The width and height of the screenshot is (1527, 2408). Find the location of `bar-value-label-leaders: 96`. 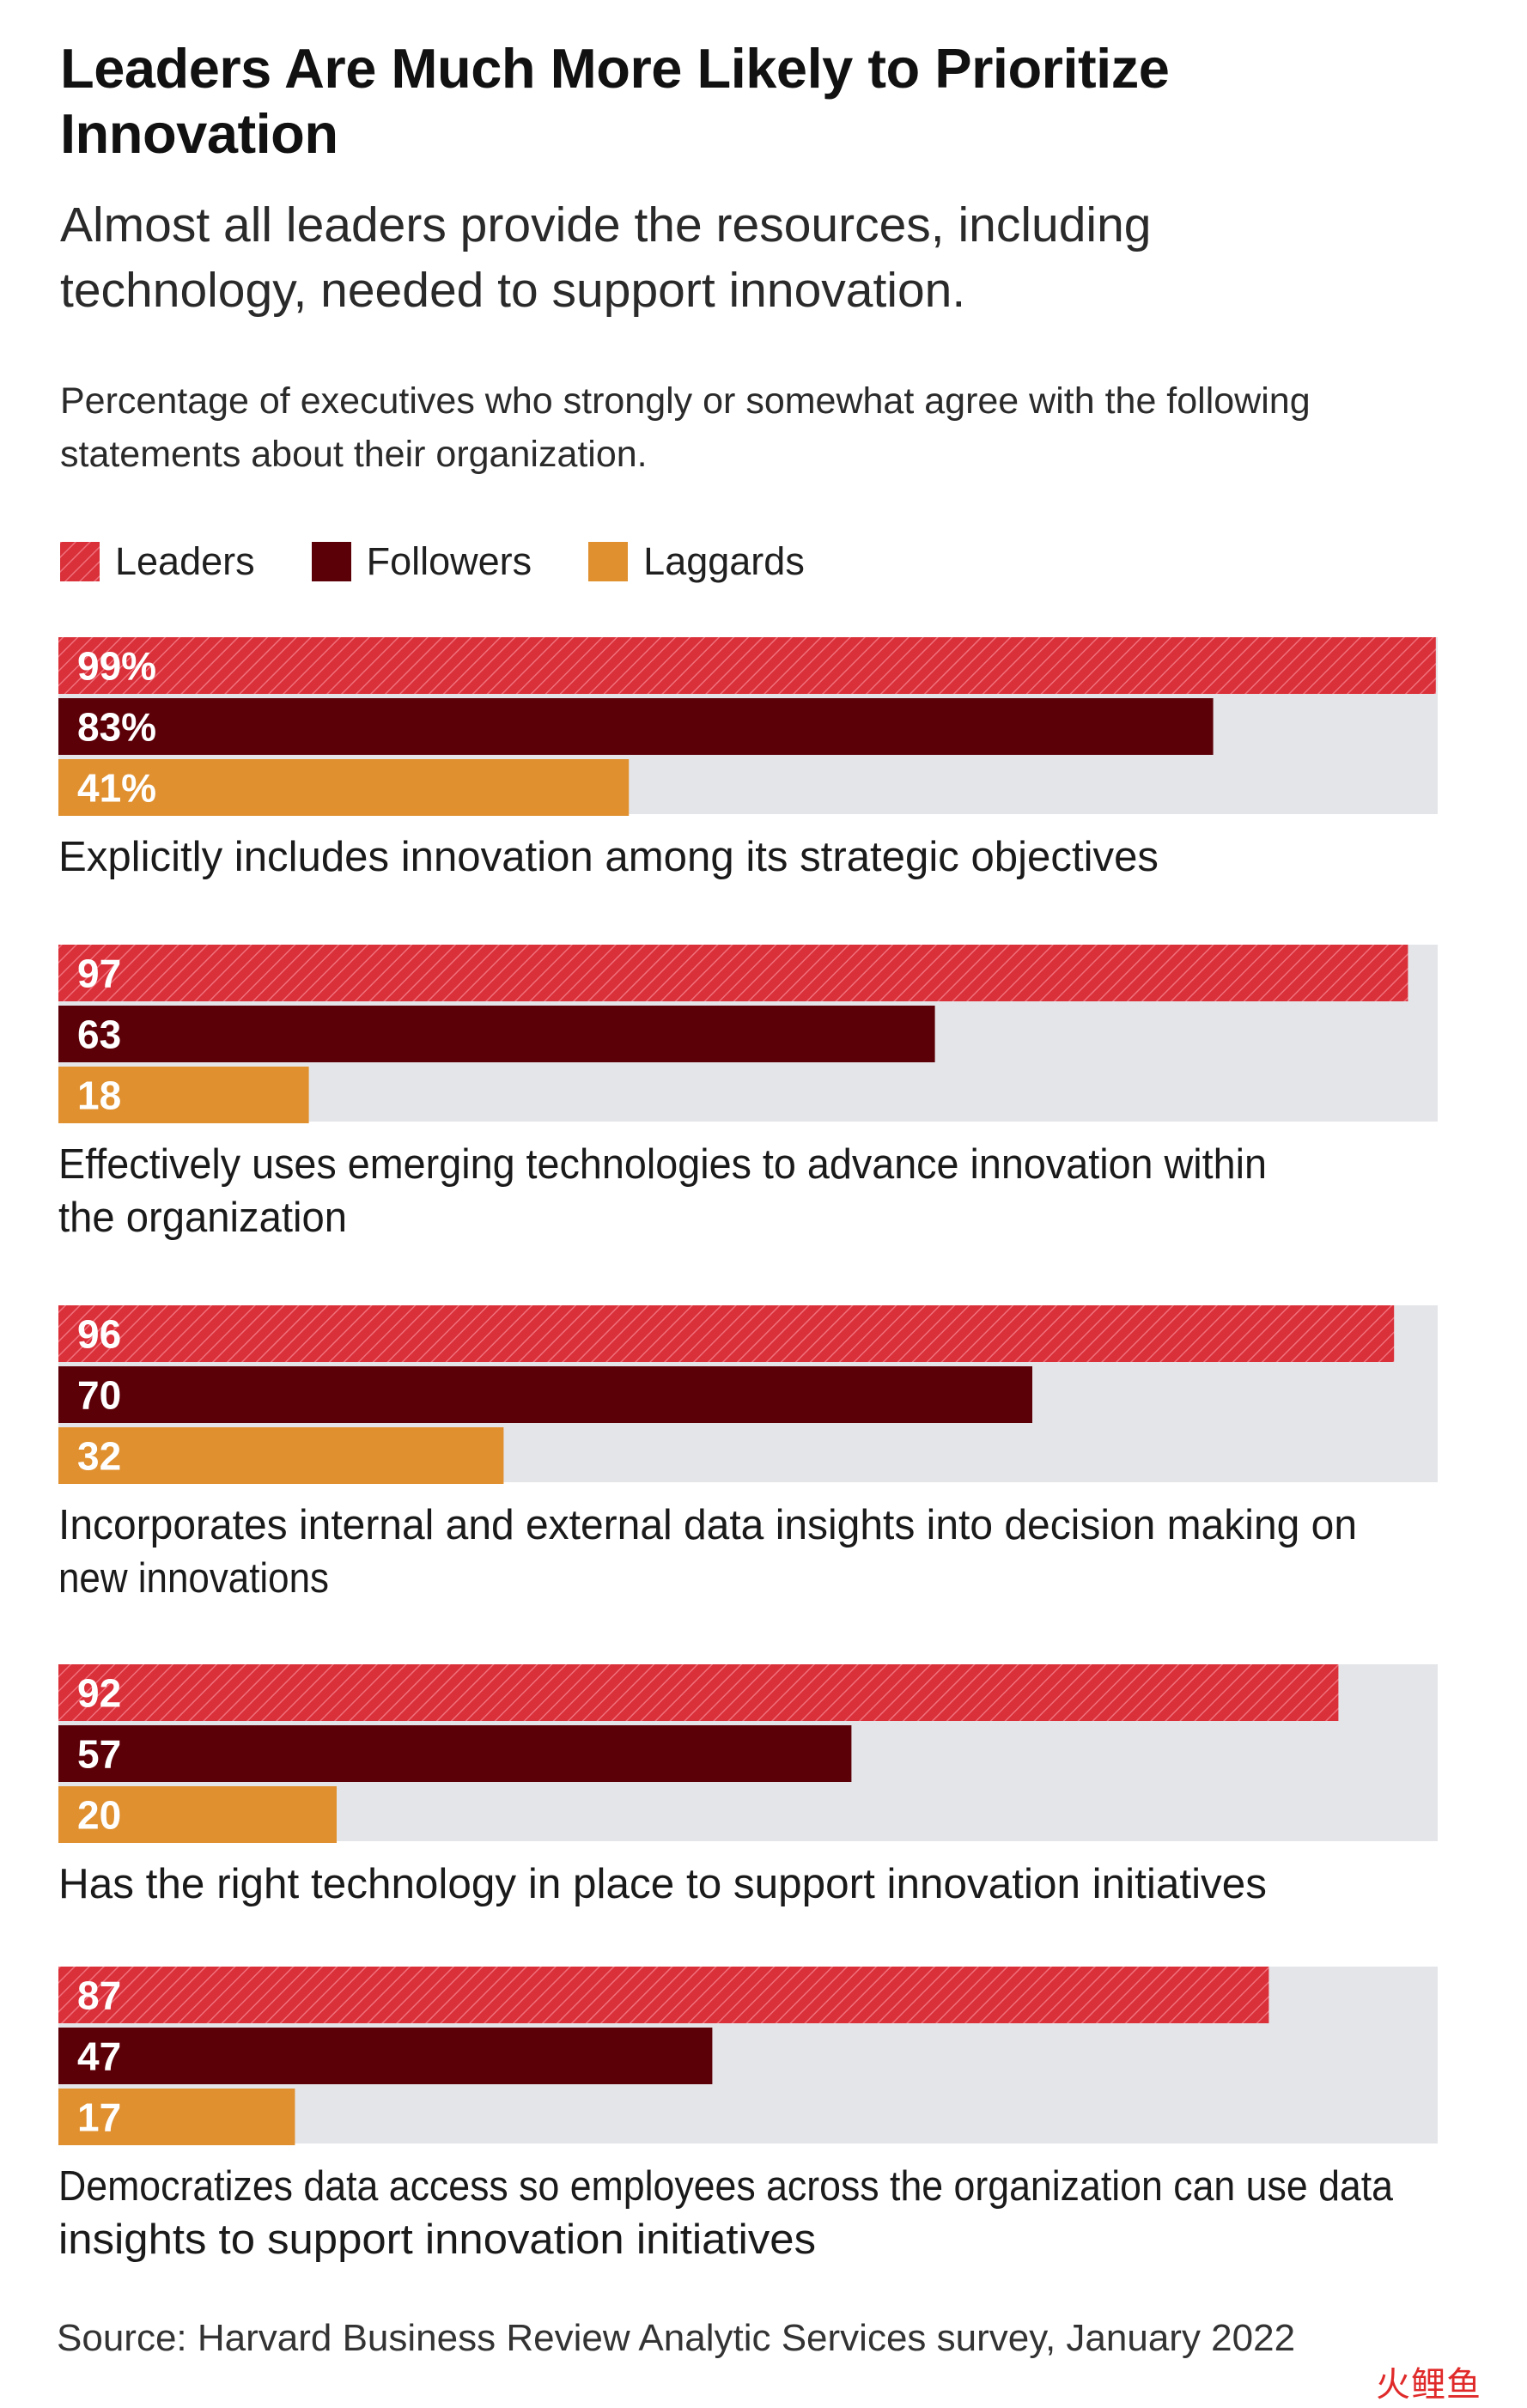

bar-value-label-leaders: 96 is located at coordinates (99, 1334).